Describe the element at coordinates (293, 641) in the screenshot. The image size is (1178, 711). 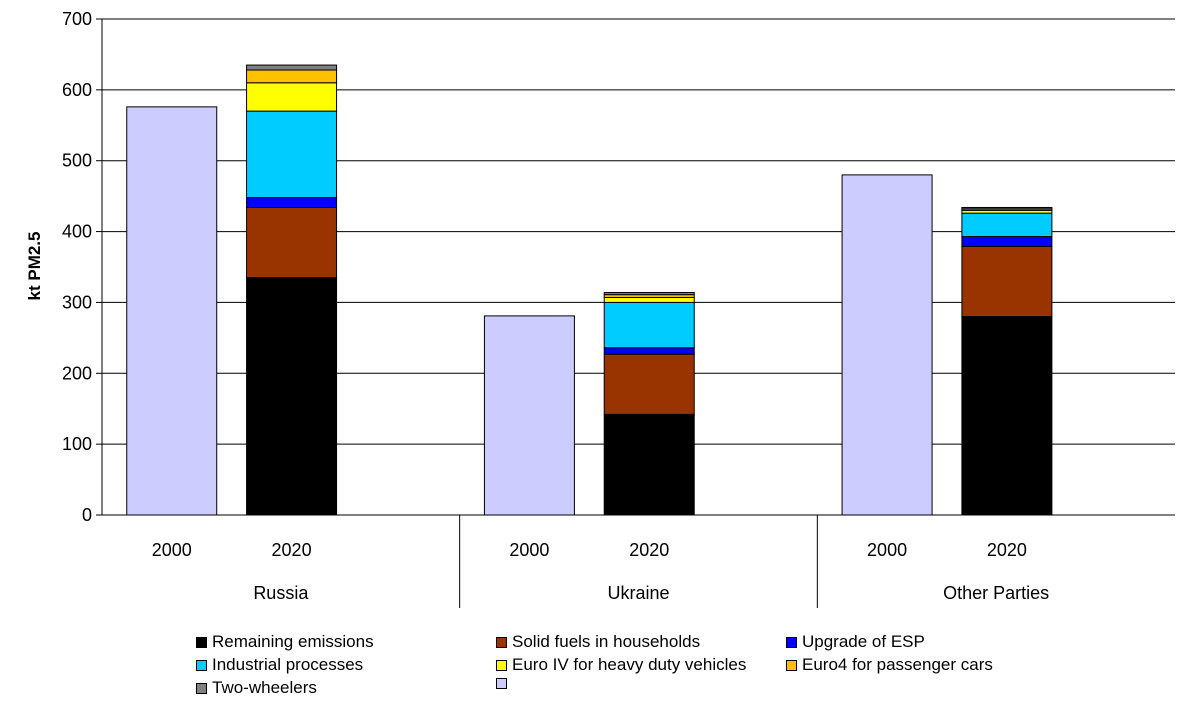
I see `legend-label: Remaining emissions` at that location.